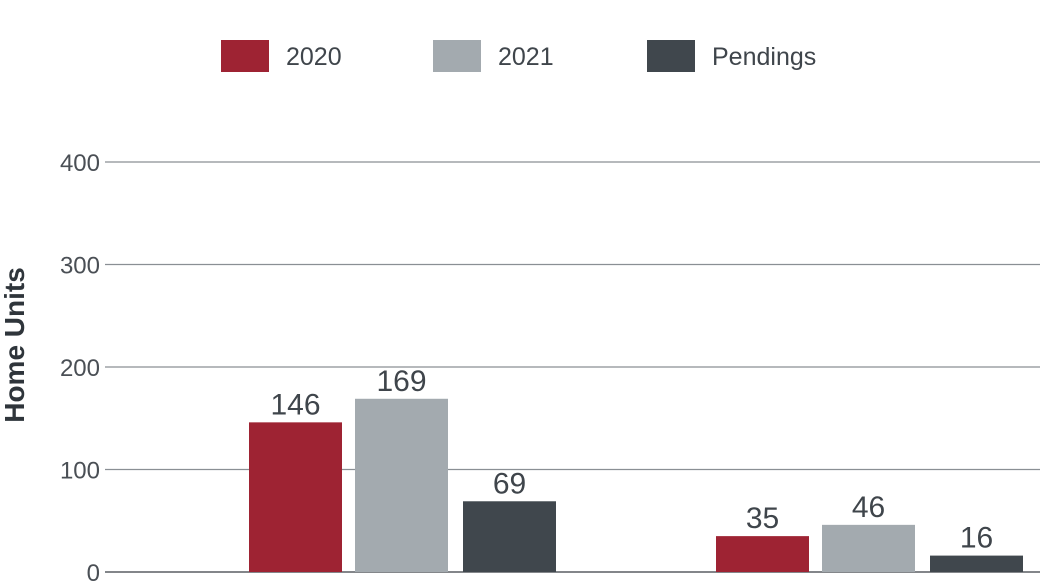 The width and height of the screenshot is (1040, 585). Describe the element at coordinates (295, 404) in the screenshot. I see `value-label: 146` at that location.